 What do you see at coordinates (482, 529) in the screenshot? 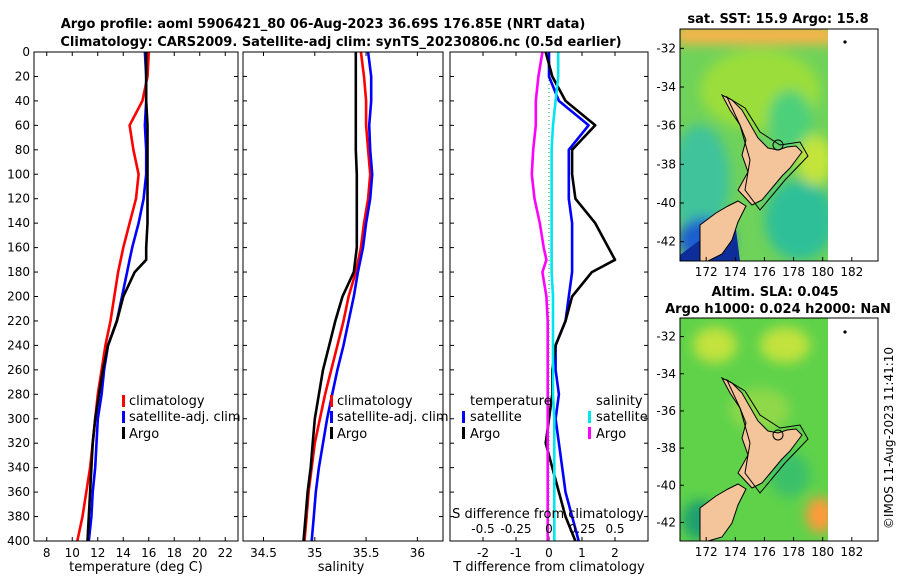
I see `s-tick-label: -0.5` at bounding box center [482, 529].